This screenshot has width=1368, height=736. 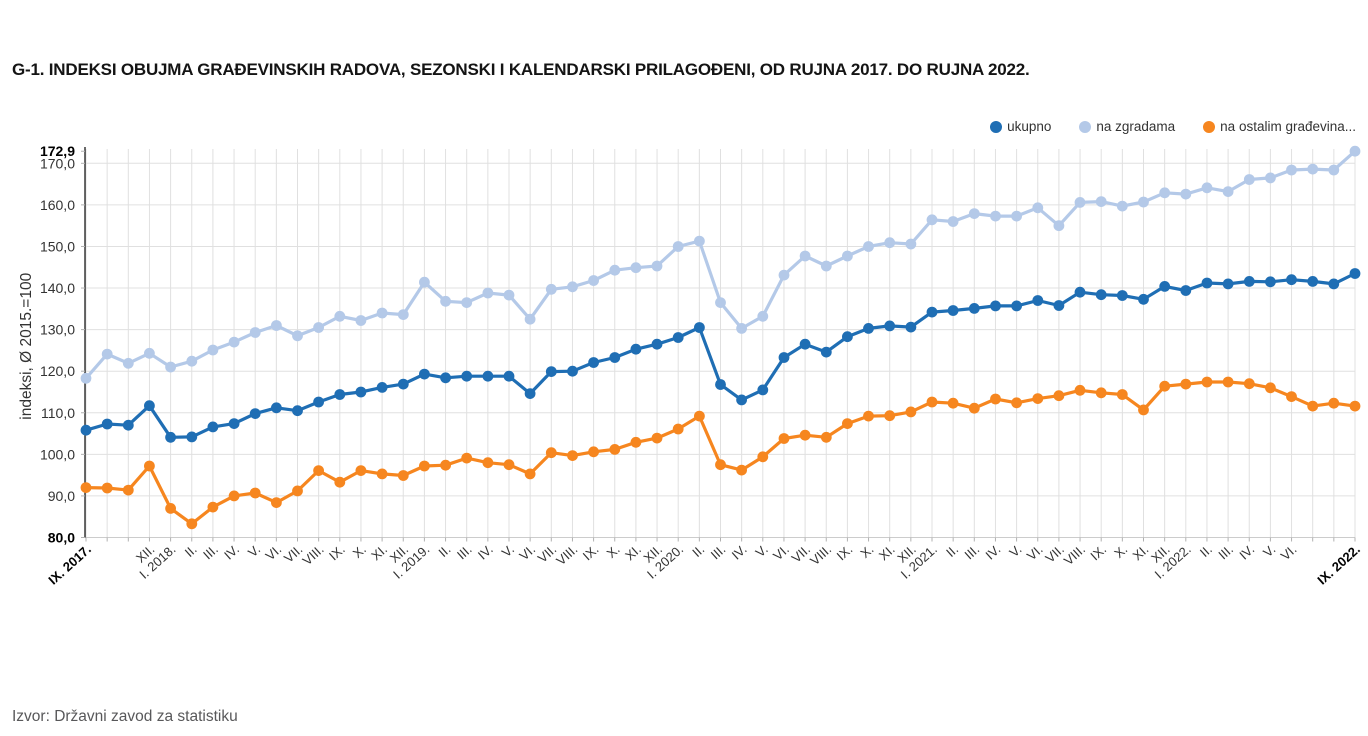 What do you see at coordinates (1127, 126) in the screenshot?
I see `legend-item-na-zgradama: na zgradama` at bounding box center [1127, 126].